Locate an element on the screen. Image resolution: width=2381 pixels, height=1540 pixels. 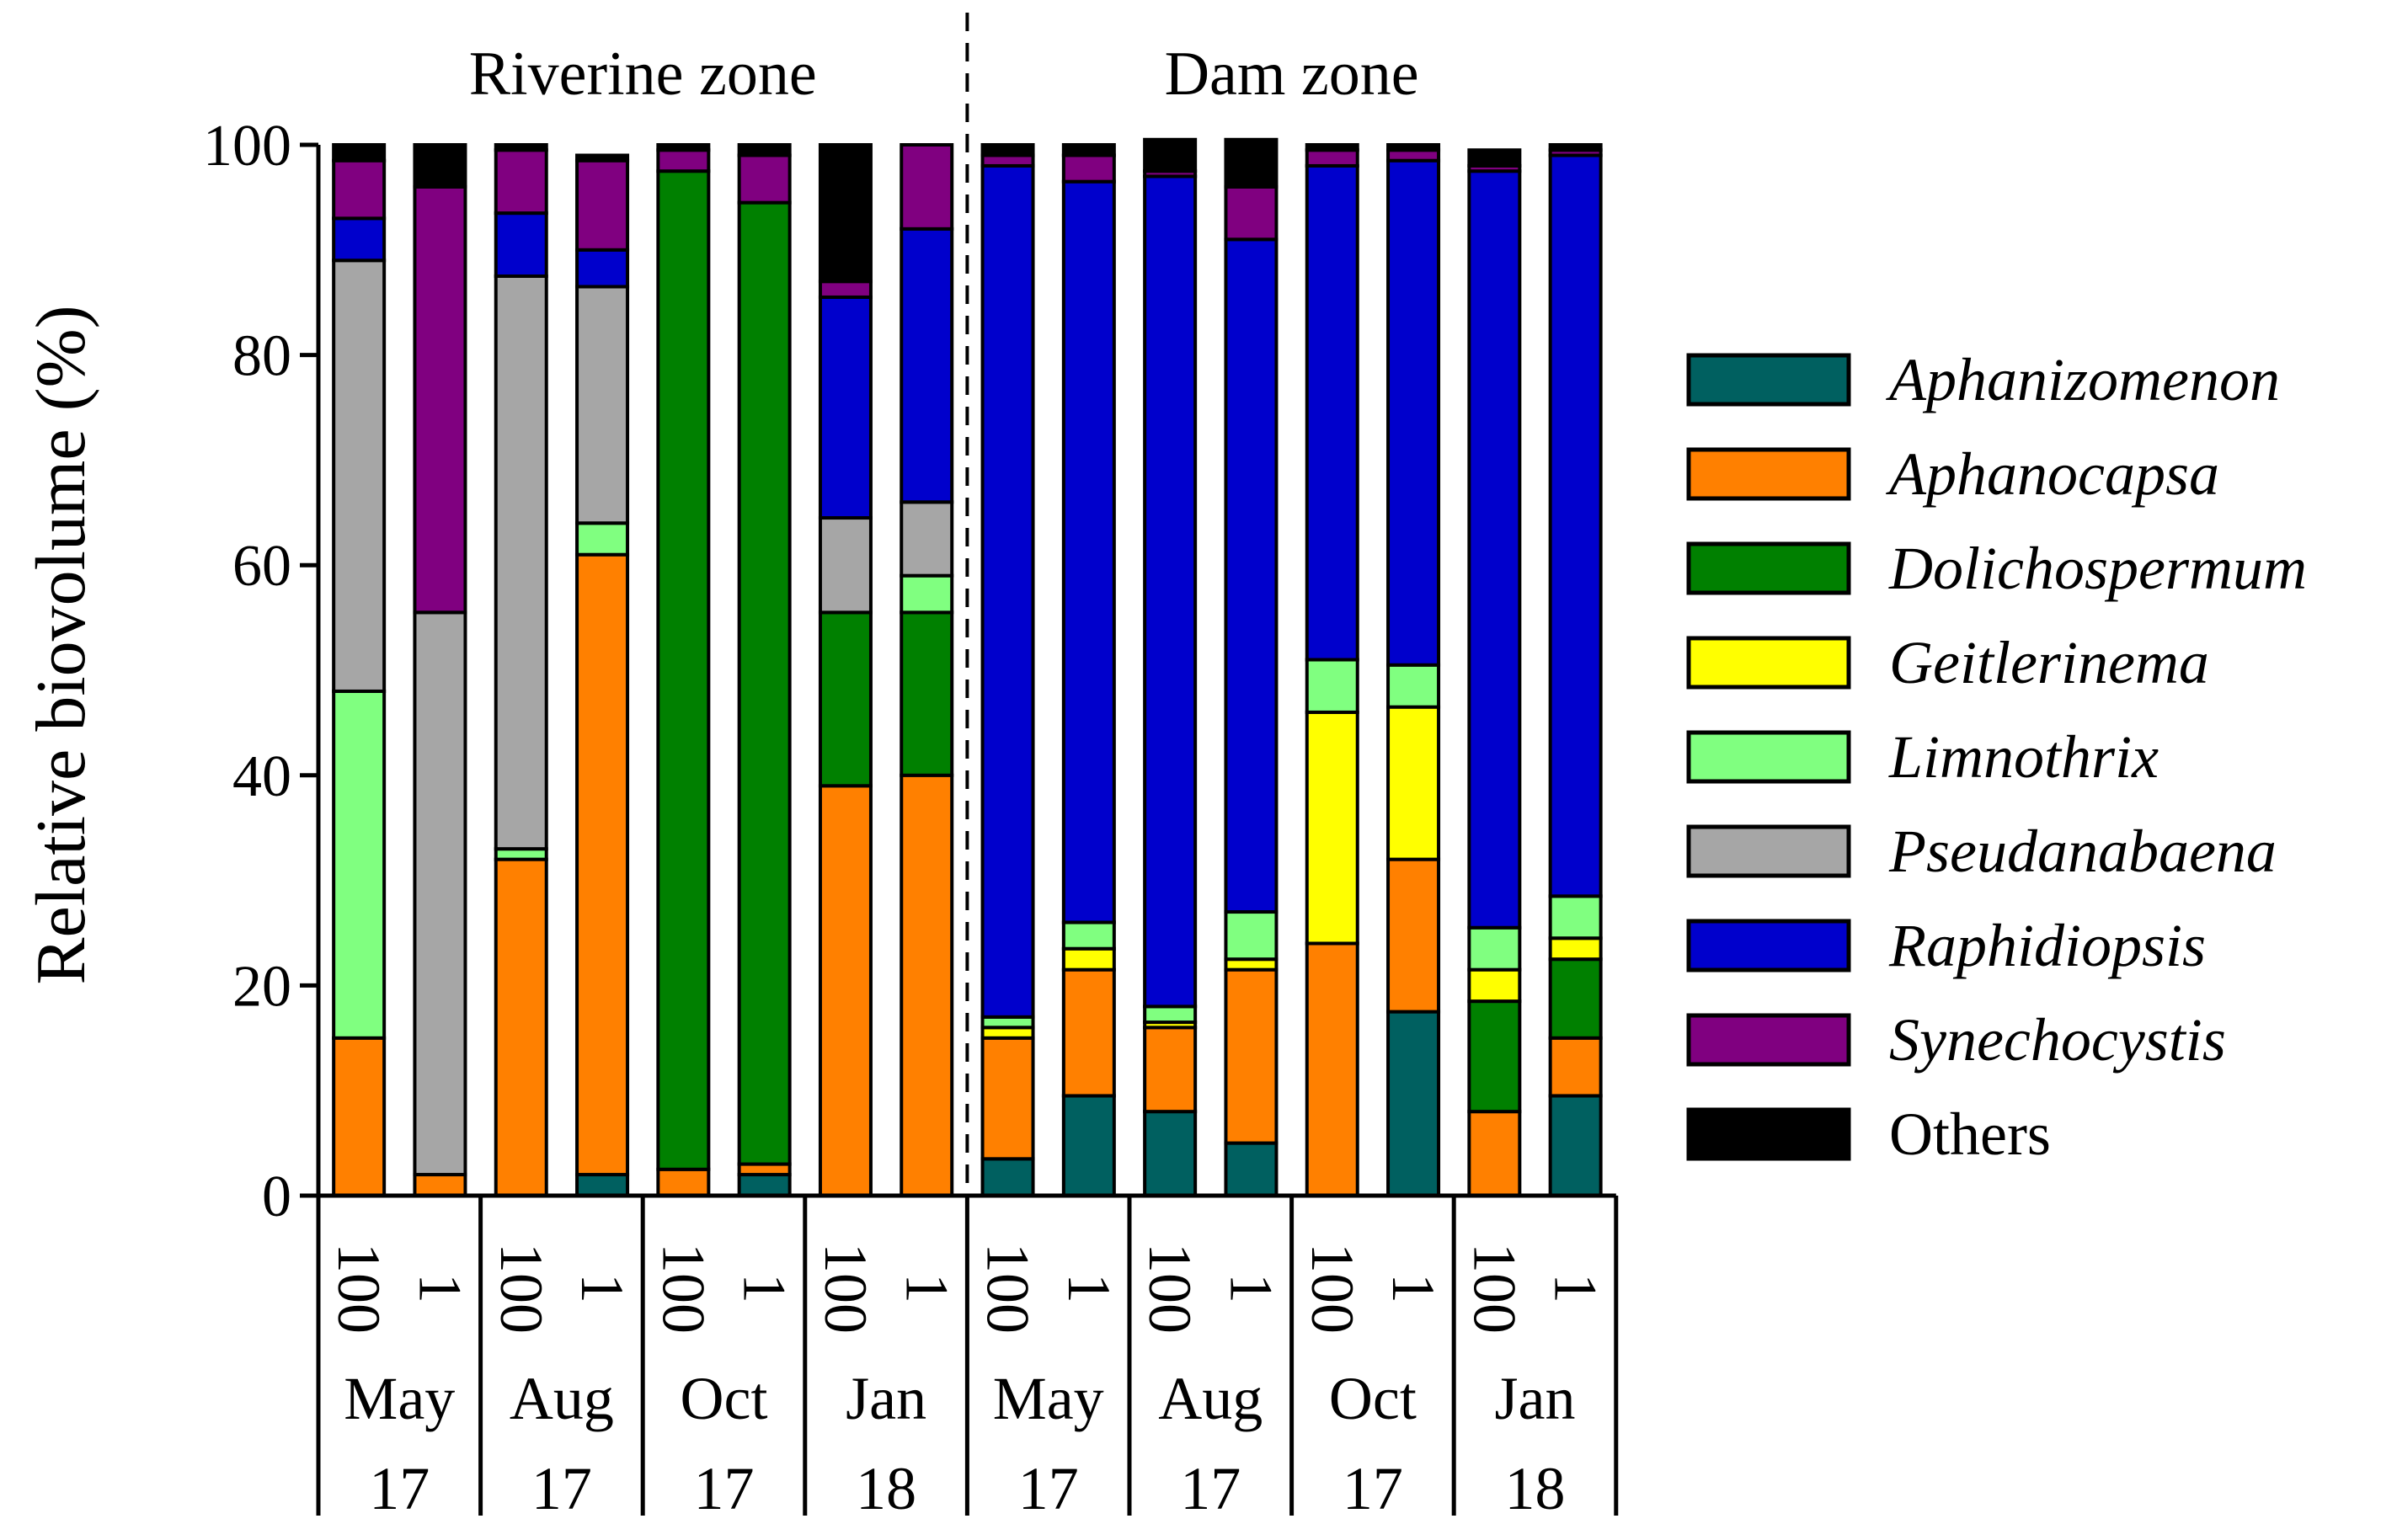
legend-label-geitlerinema: Geitlerinema is located at coordinates (2049, 662).